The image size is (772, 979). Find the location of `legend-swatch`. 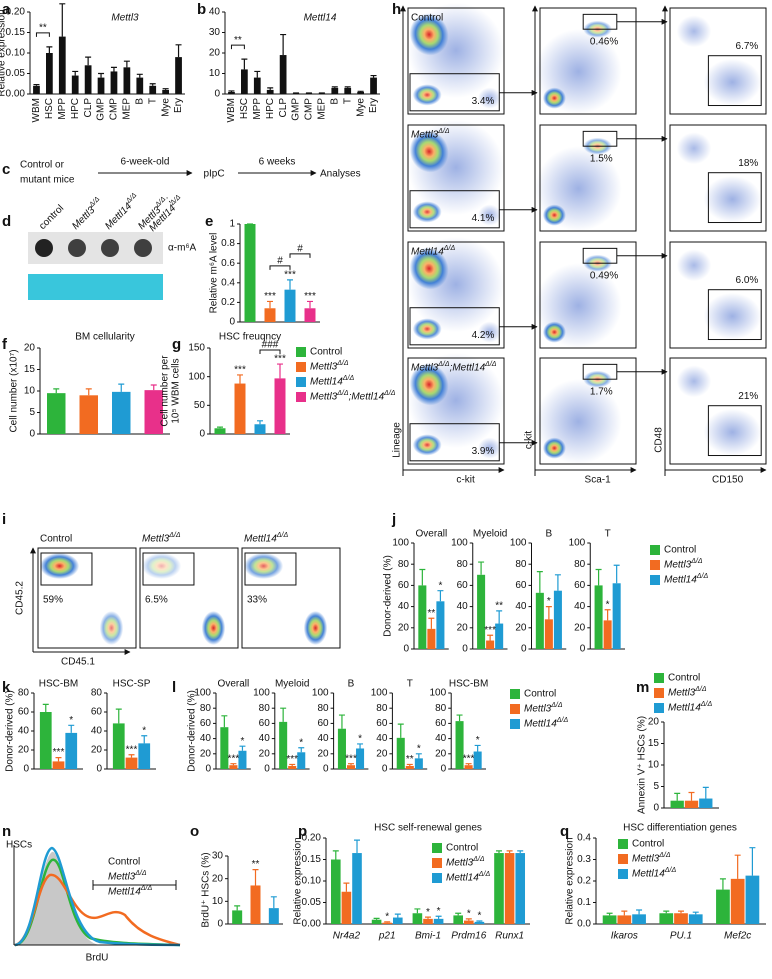

legend-swatch is located at coordinates (623, 874).